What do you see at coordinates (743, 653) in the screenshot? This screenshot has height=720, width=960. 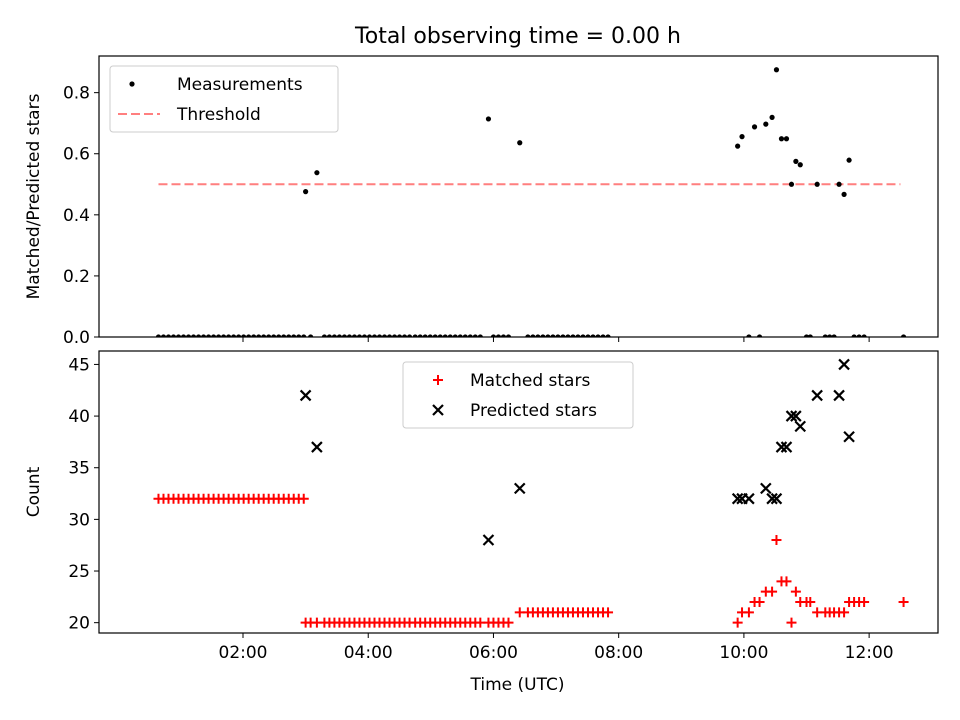 I see `x-tick-label: 10:00` at bounding box center [743, 653].